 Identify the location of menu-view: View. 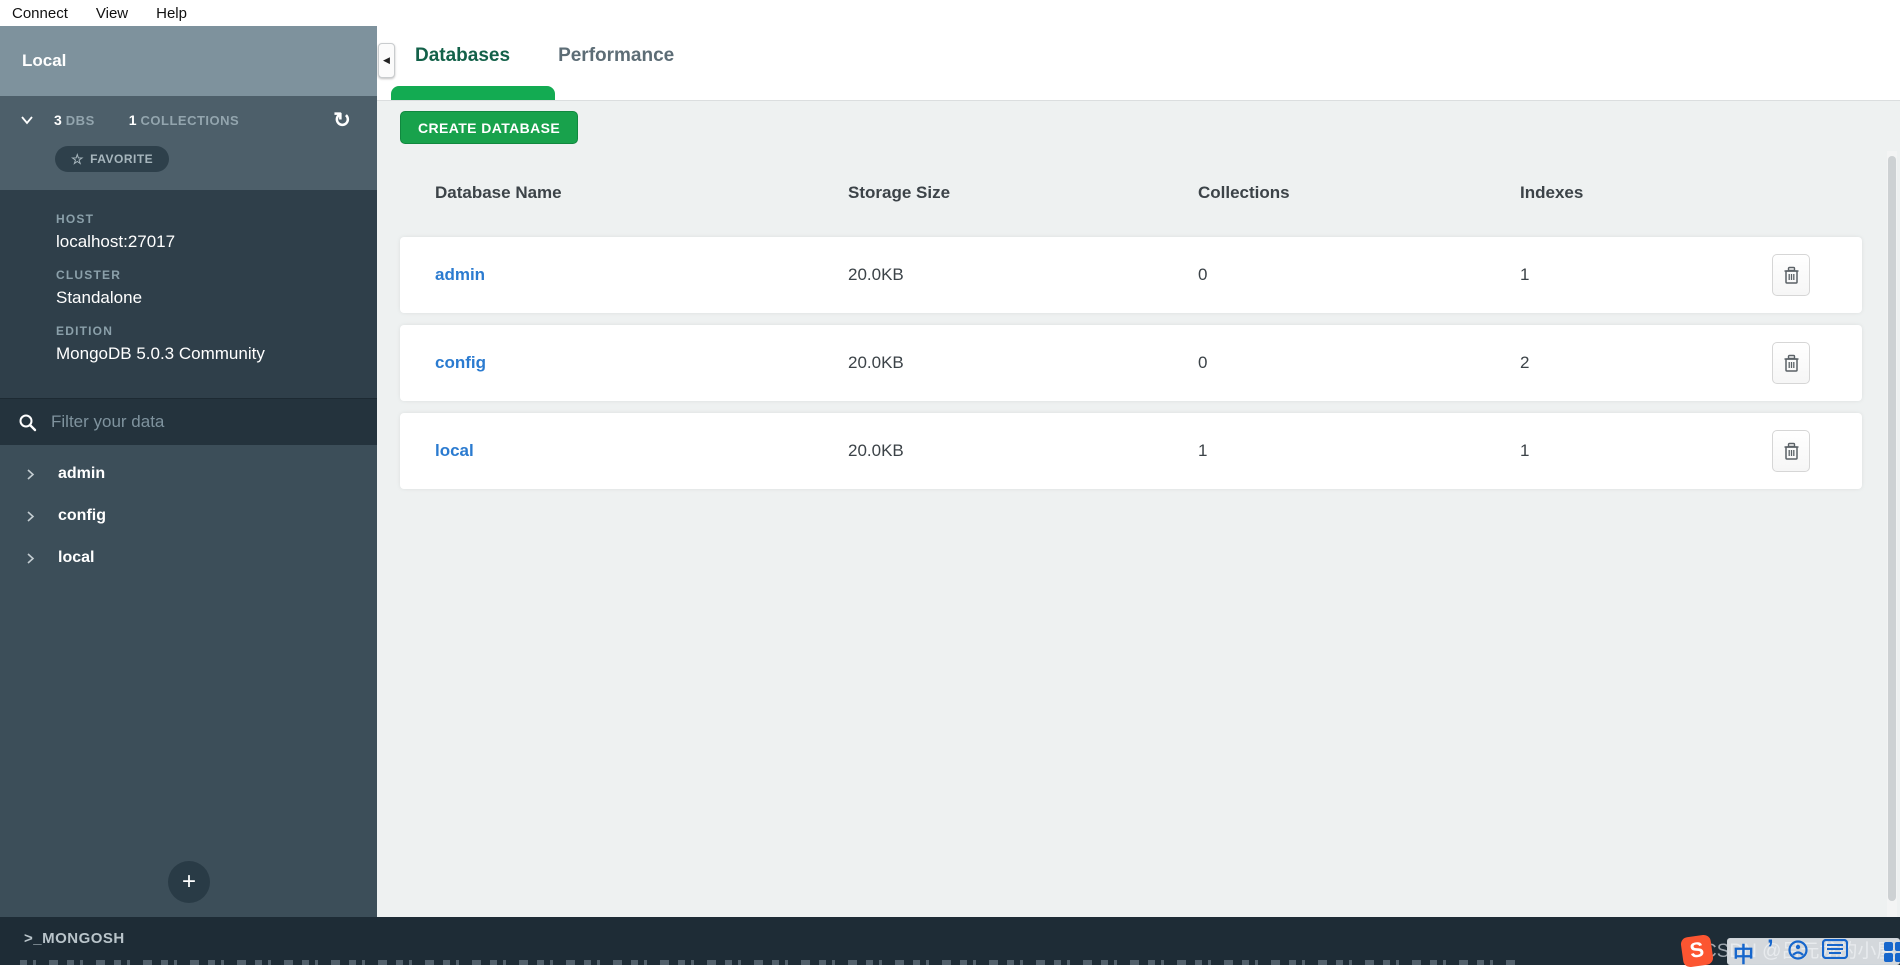
(112, 13).